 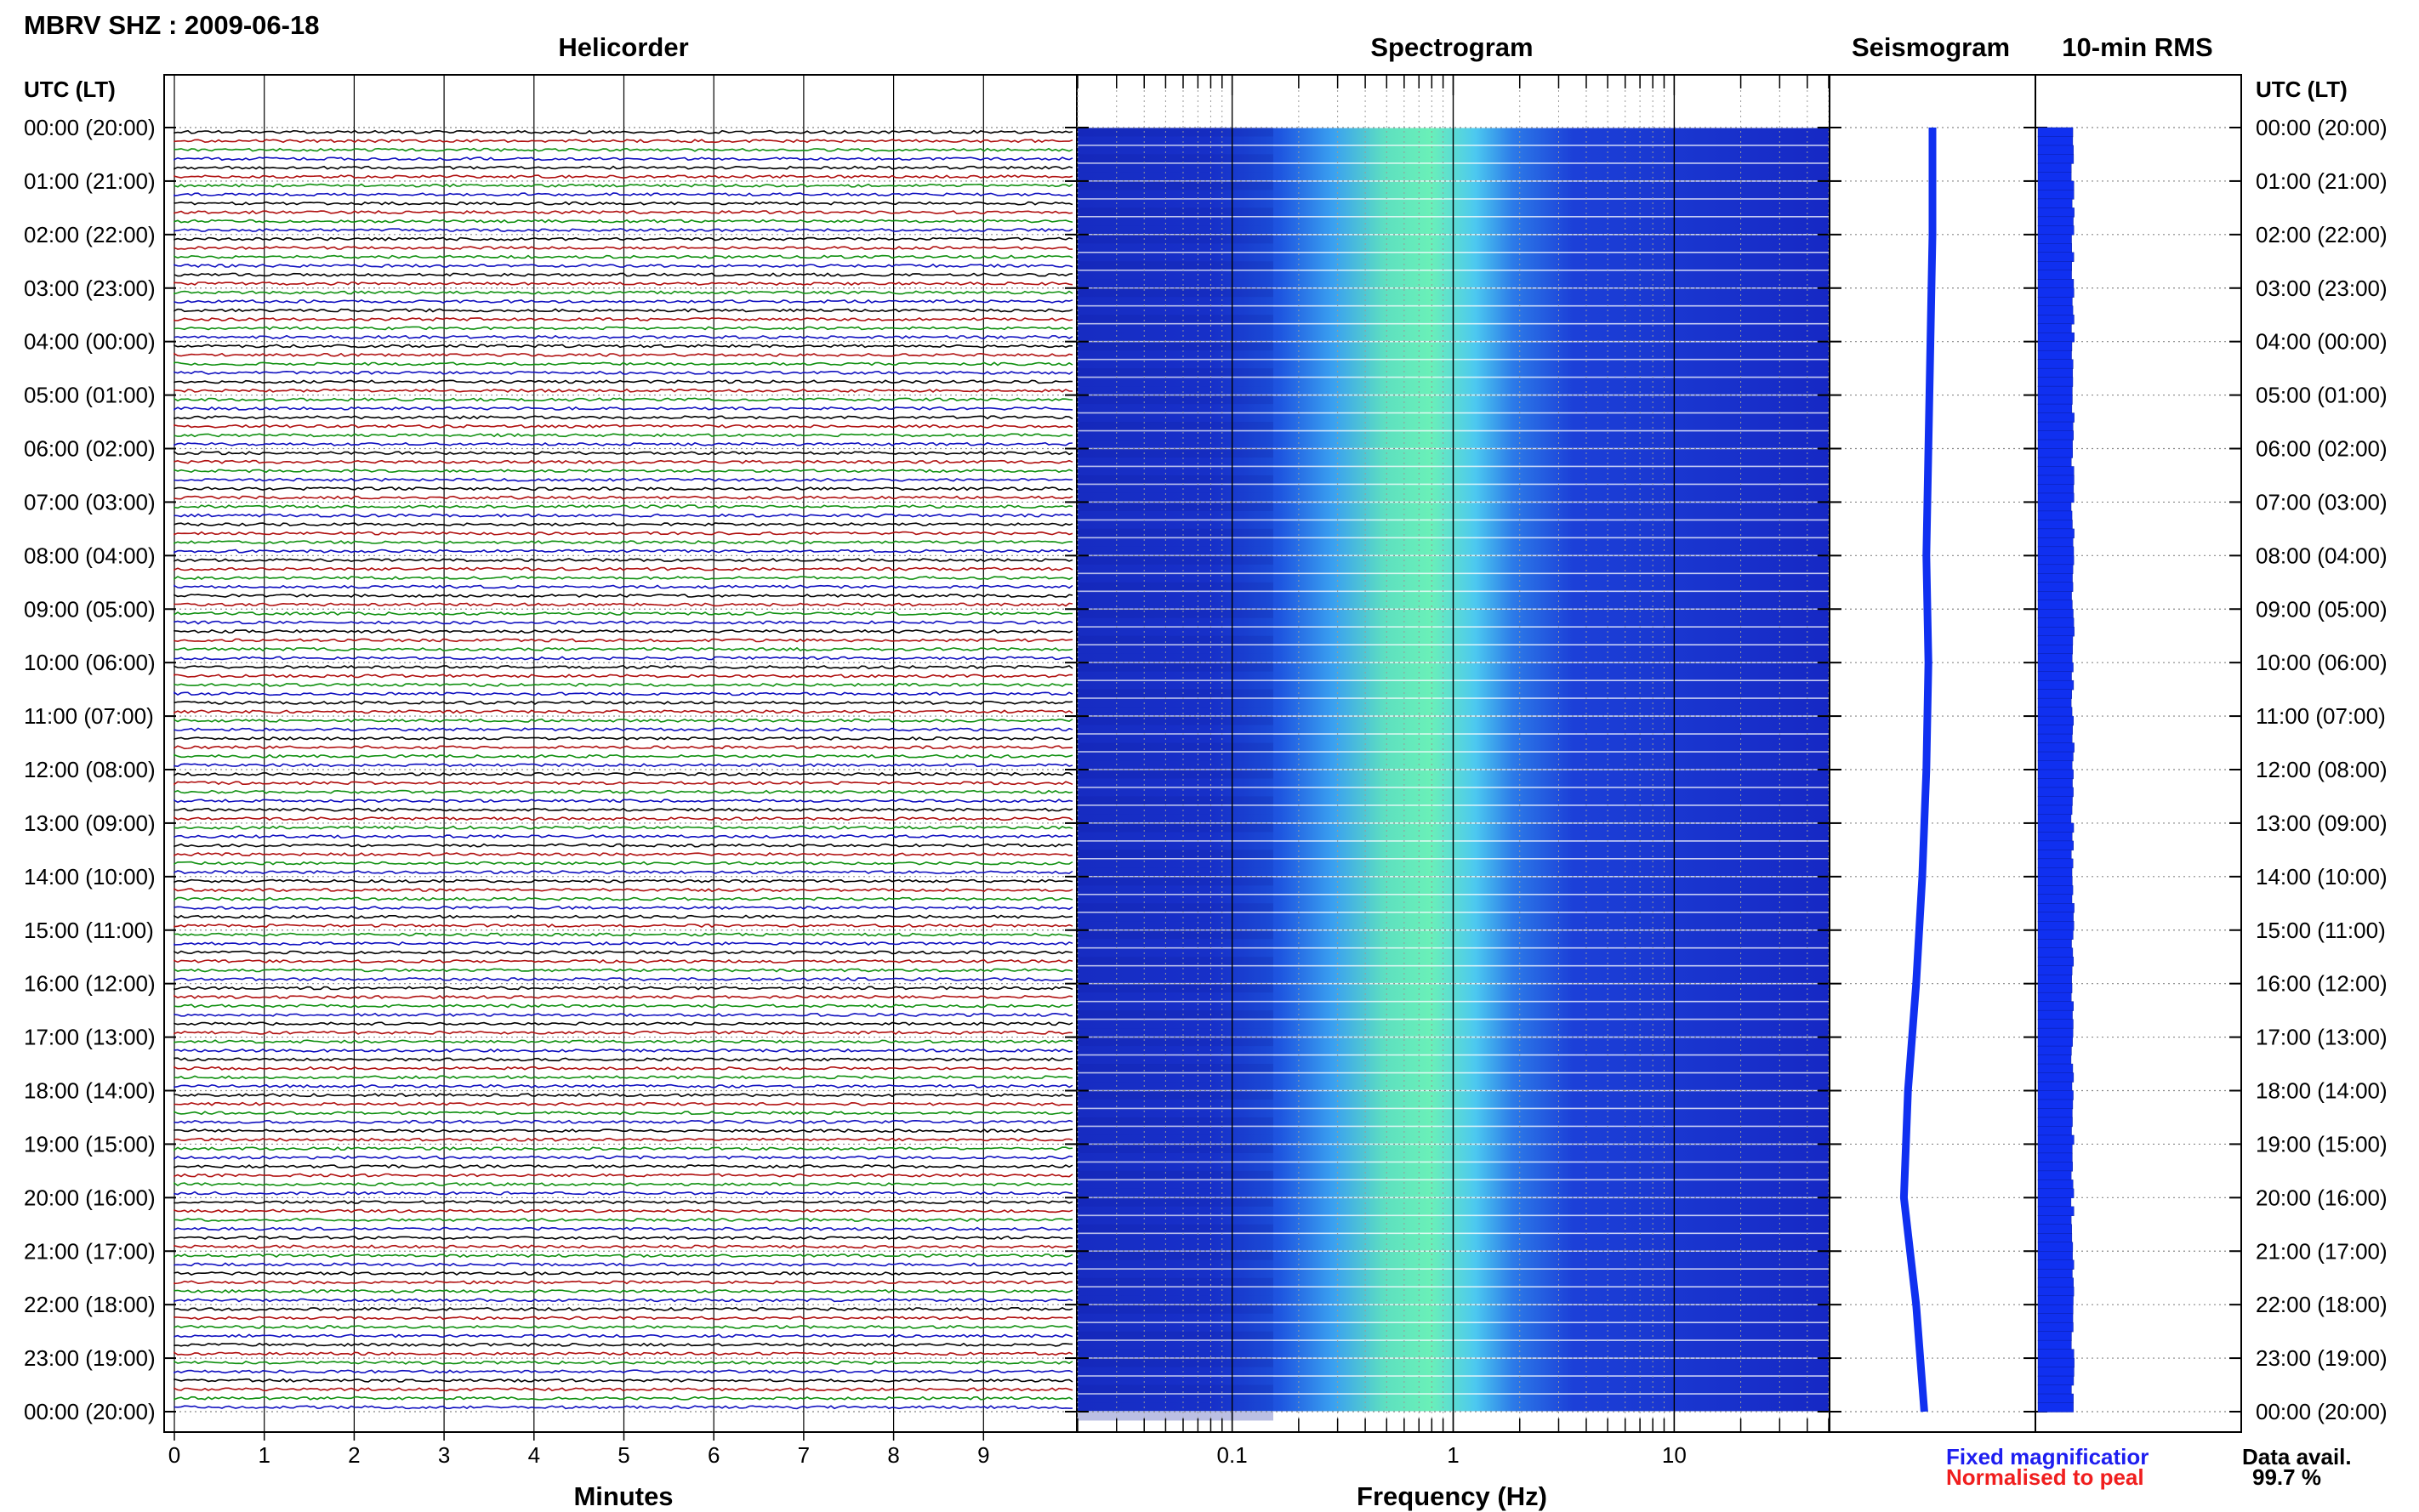 I want to click on time-axis-label-left: UTC (LT), so click(x=70, y=89).